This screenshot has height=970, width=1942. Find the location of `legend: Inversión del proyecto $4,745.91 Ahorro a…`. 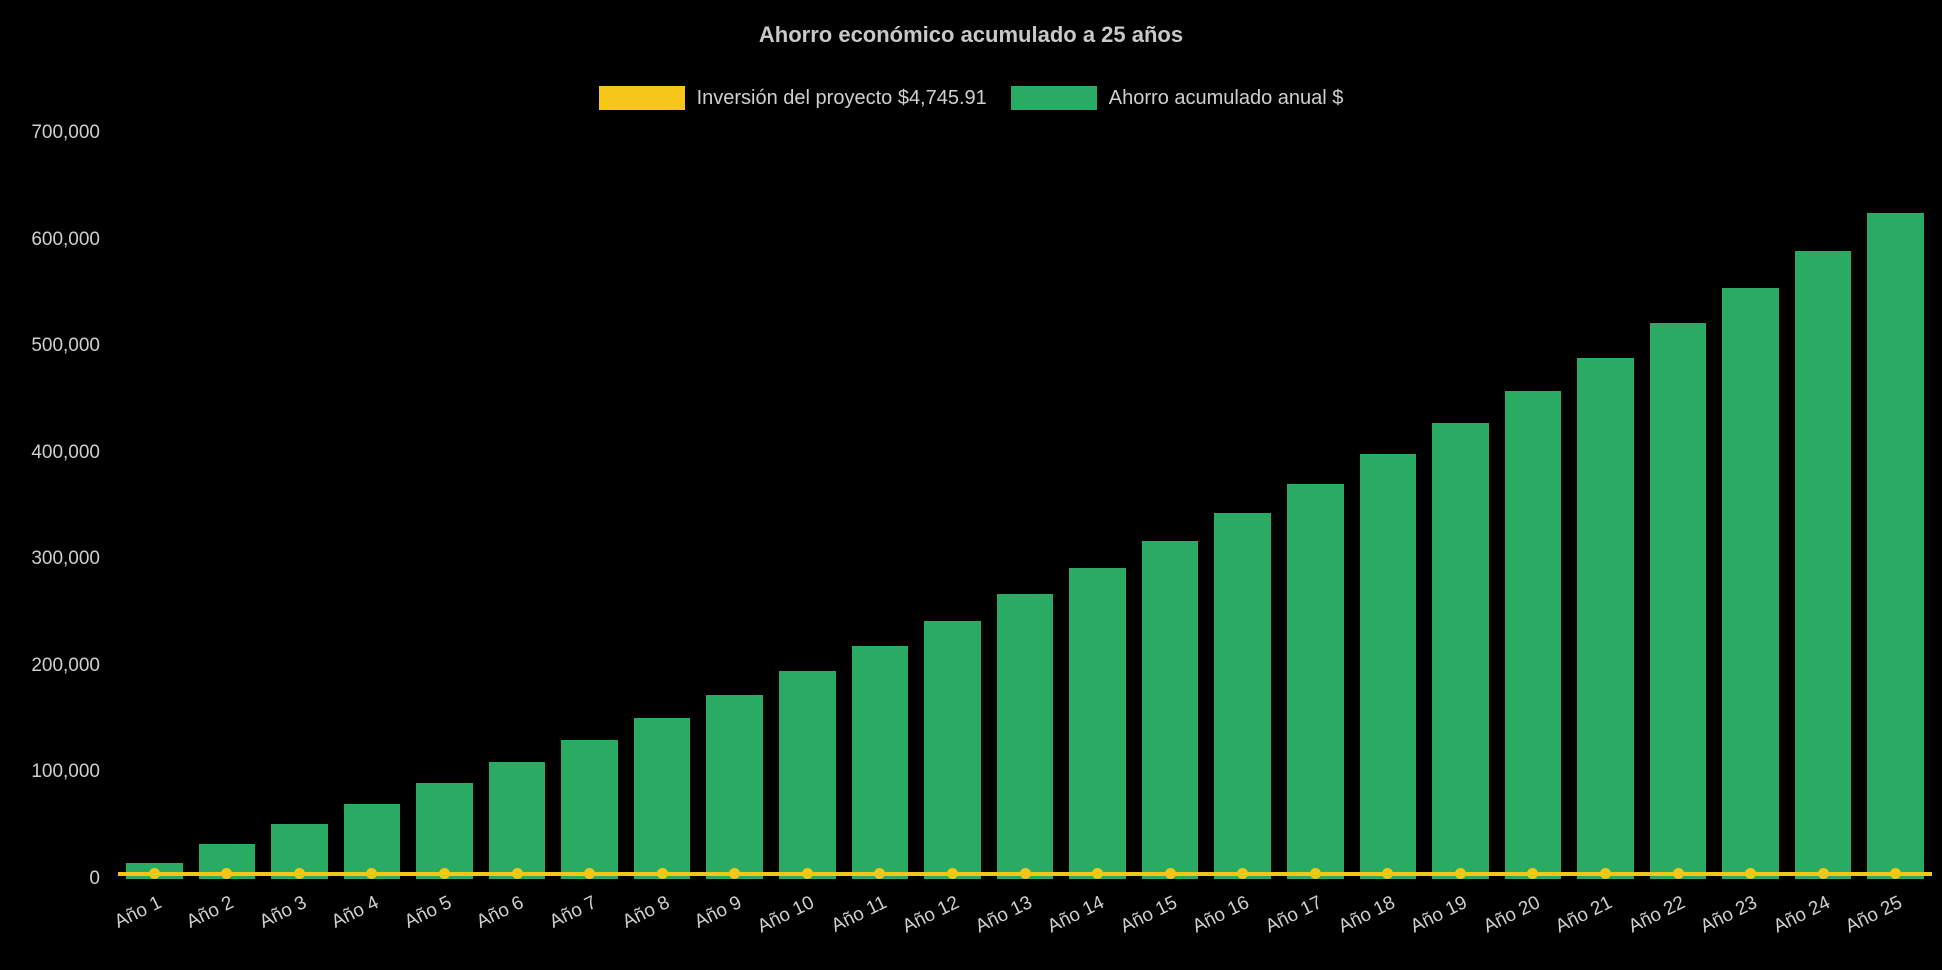

legend: Inversión del proyecto $4,745.91 Ahorro a… is located at coordinates (971, 98).